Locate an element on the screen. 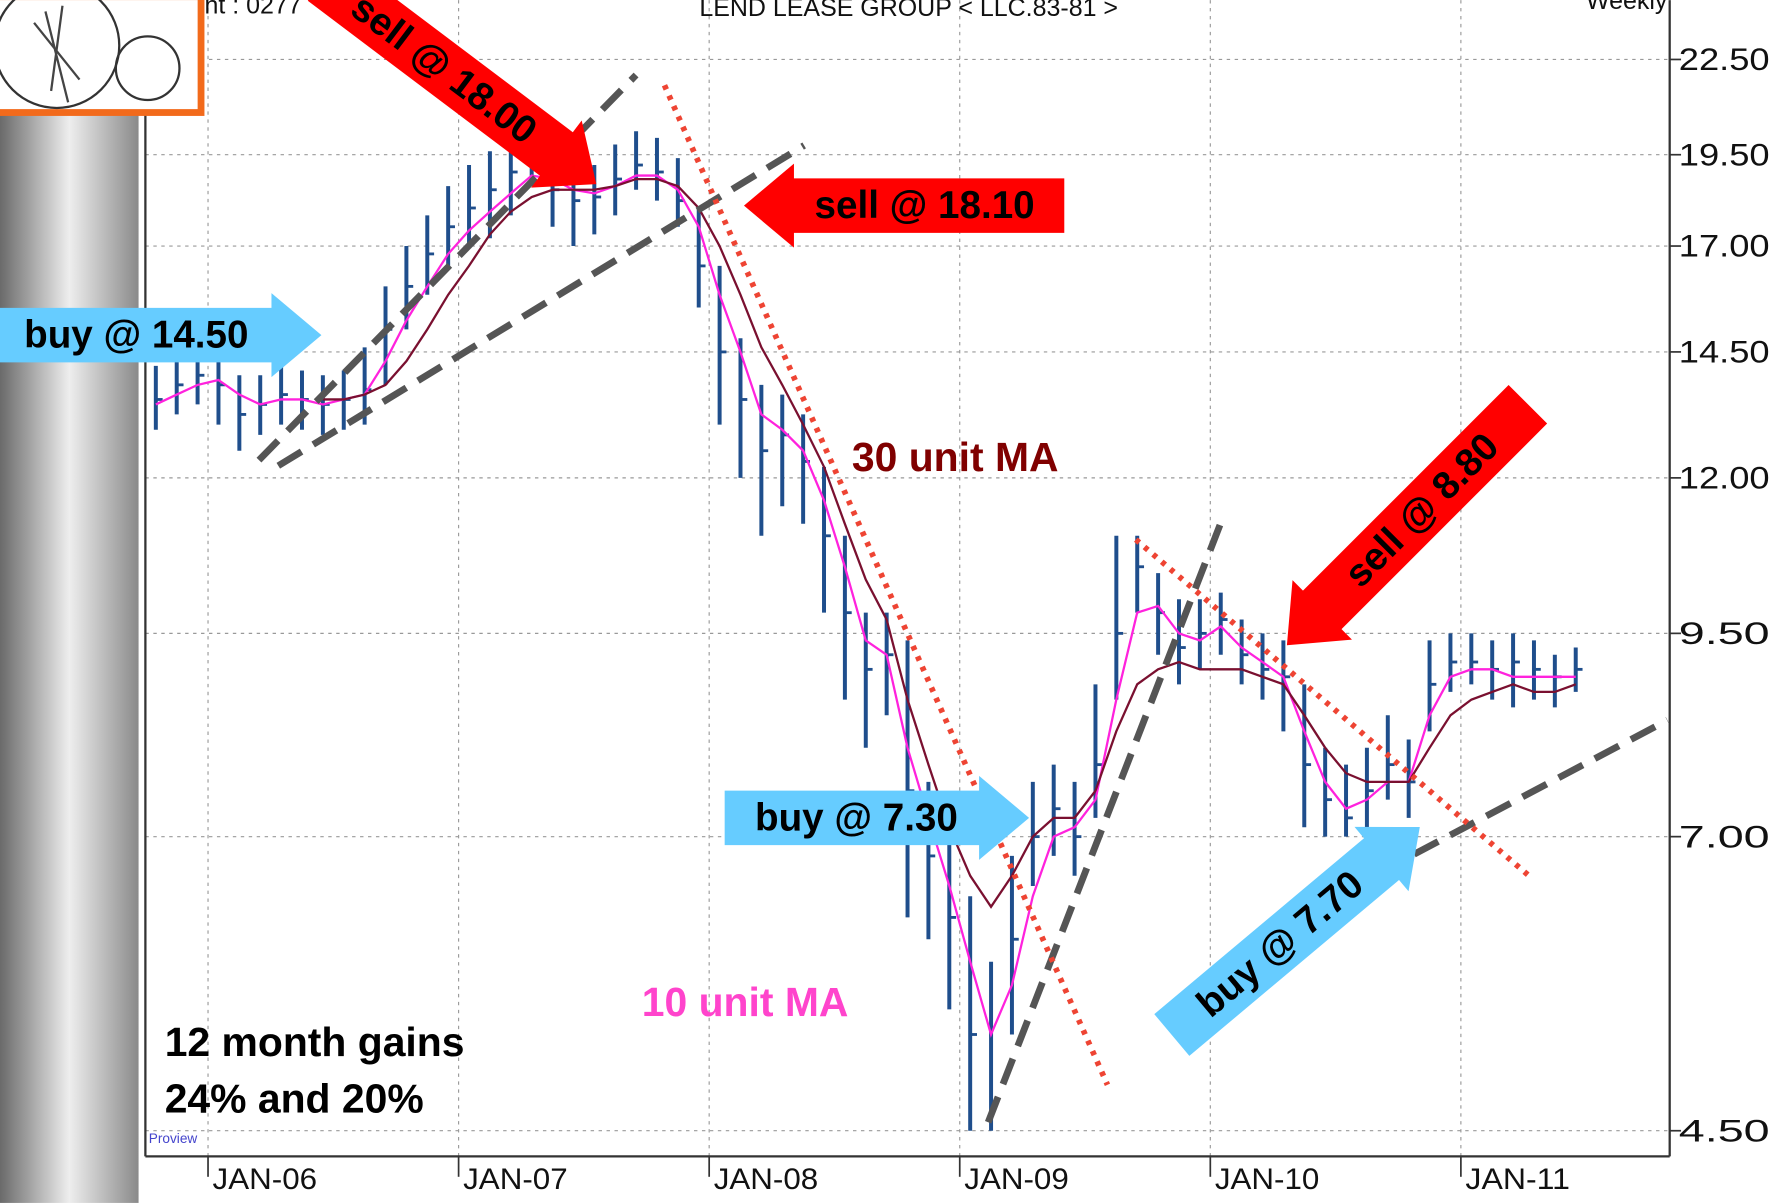 This screenshot has width=1781, height=1203. period-label: Weekly is located at coordinates (1627, 7).